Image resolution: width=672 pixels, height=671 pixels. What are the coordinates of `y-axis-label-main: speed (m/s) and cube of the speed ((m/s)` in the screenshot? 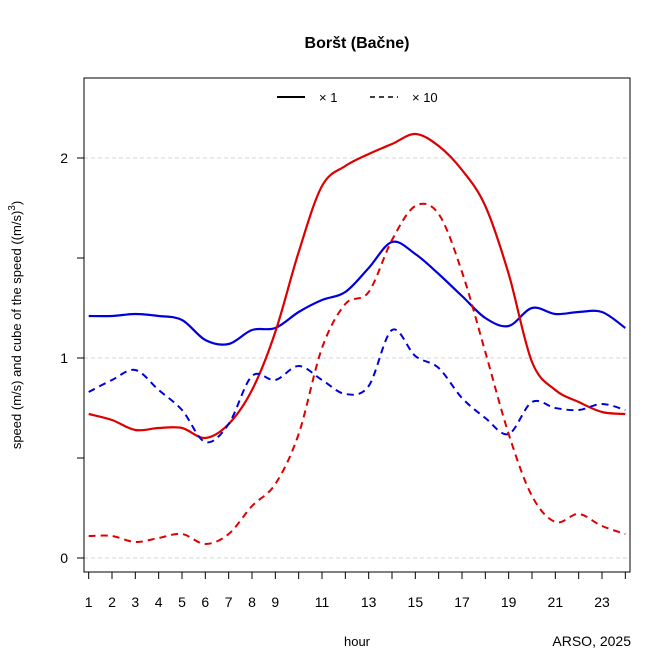 It's located at (16, 330).